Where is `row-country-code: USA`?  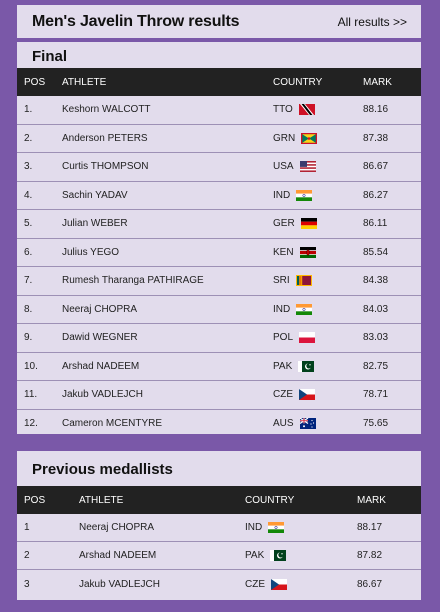 row-country-code: USA is located at coordinates (283, 167).